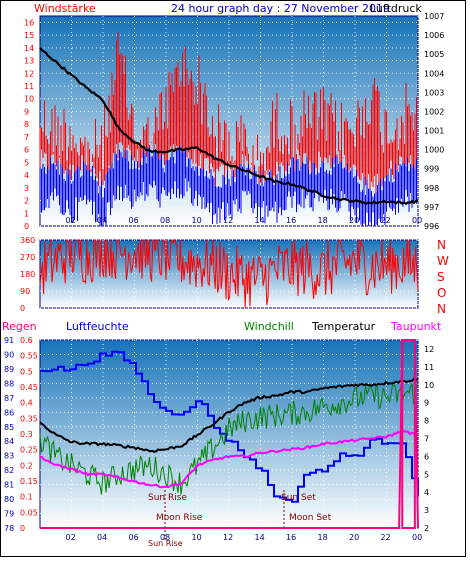  What do you see at coordinates (9, 456) in the screenshot?
I see `y-humidity-tick-label: 83` at bounding box center [9, 456].